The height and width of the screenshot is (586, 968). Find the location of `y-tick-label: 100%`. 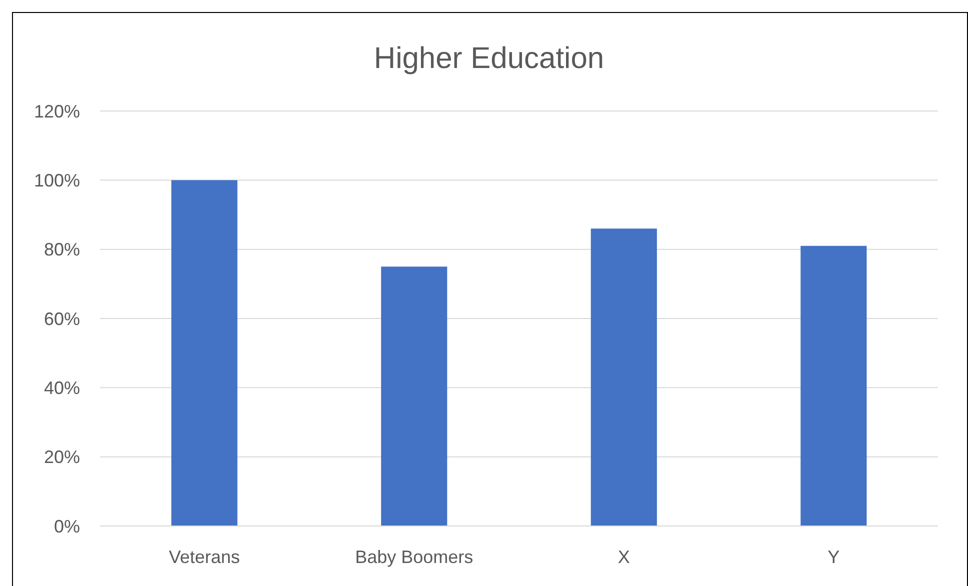

y-tick-label: 100% is located at coordinates (57, 180).